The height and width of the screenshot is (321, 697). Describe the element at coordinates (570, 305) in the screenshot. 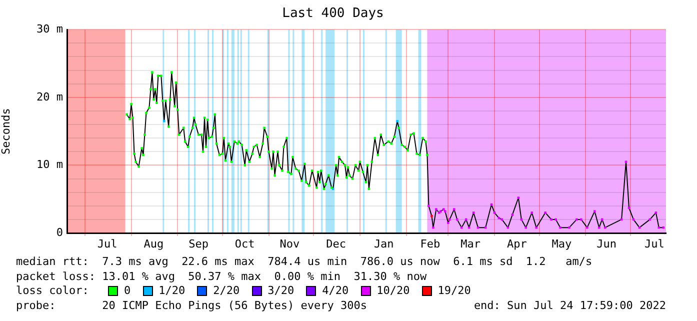

I see `text: end: Sun Jul 24 17:59:00 2022` at that location.